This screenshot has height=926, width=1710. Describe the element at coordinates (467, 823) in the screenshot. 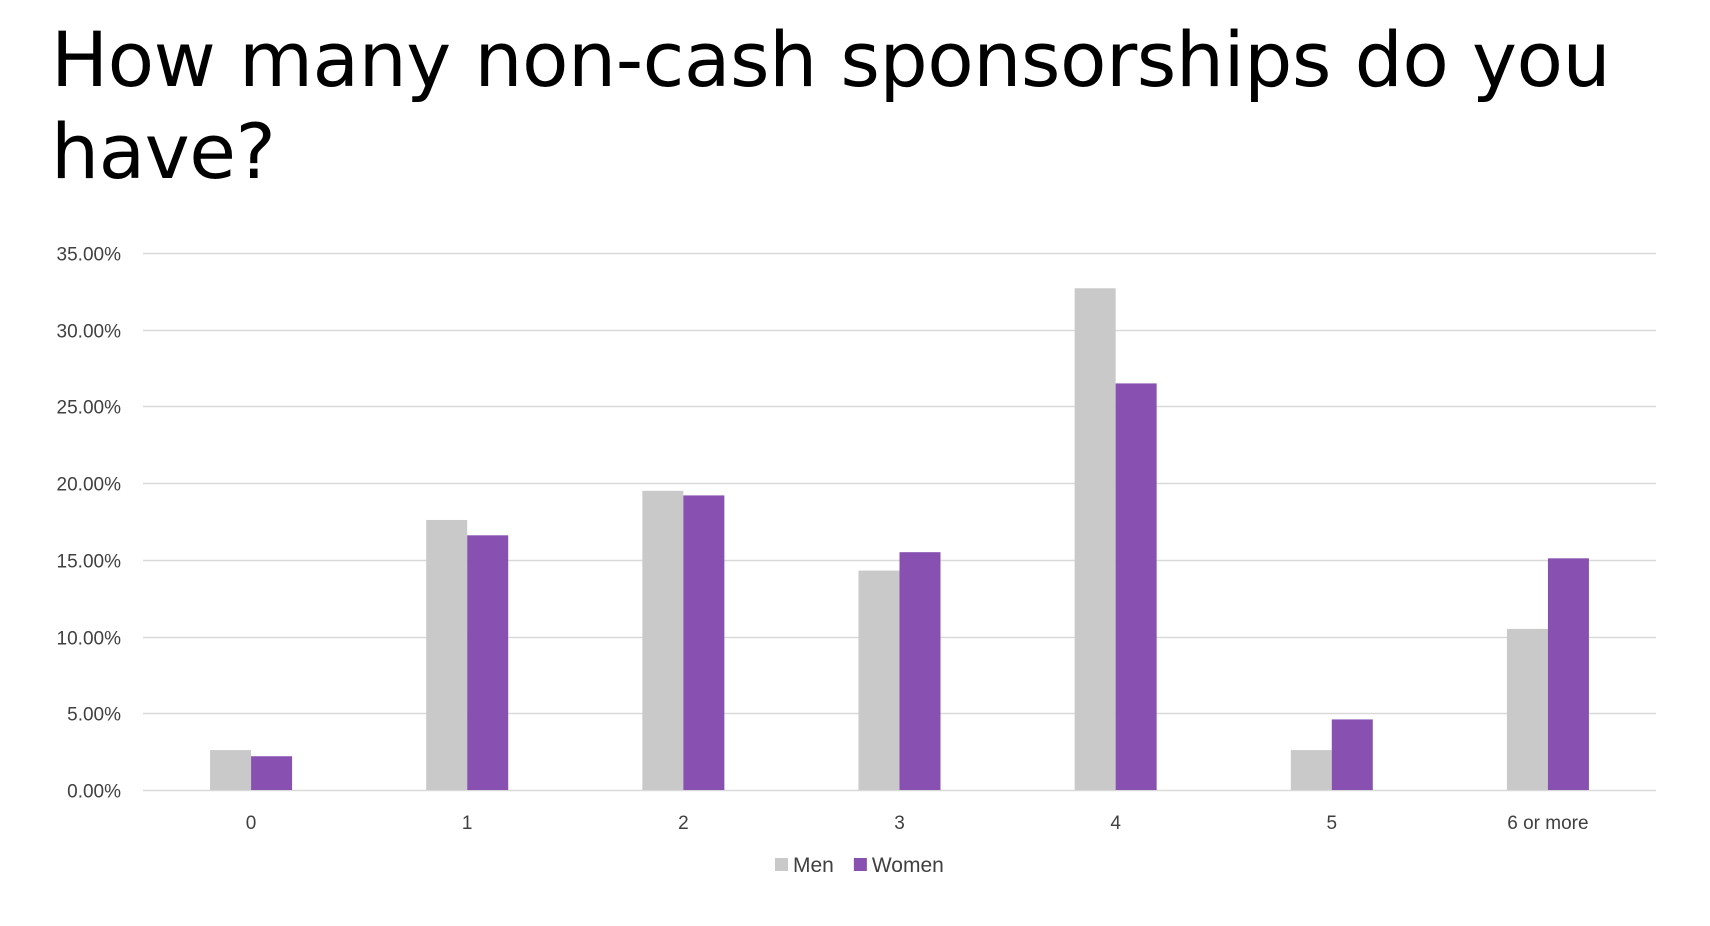

I see `x-tick-label: 1` at that location.